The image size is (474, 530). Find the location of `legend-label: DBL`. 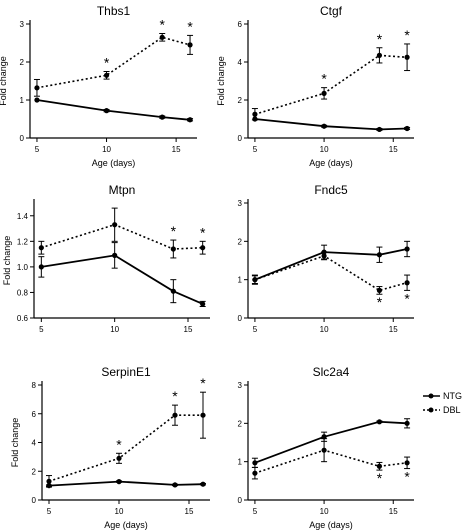

legend-label: DBL is located at coordinates (452, 410).